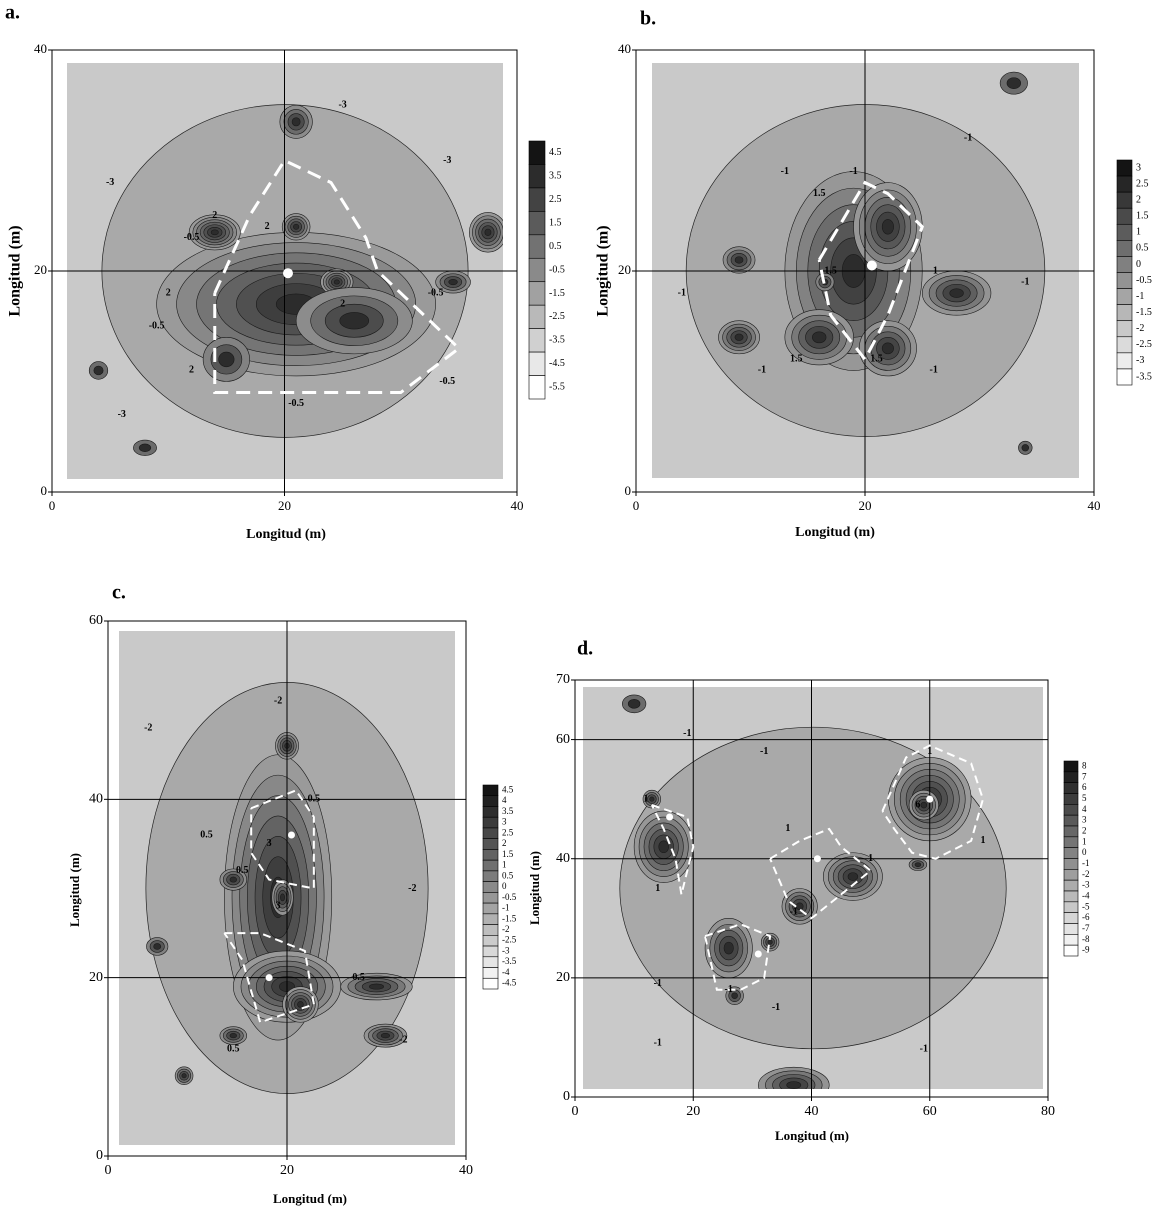 The image size is (1163, 1210). What do you see at coordinates (796, 359) in the screenshot?
I see `contour-label: 1.5` at bounding box center [796, 359].